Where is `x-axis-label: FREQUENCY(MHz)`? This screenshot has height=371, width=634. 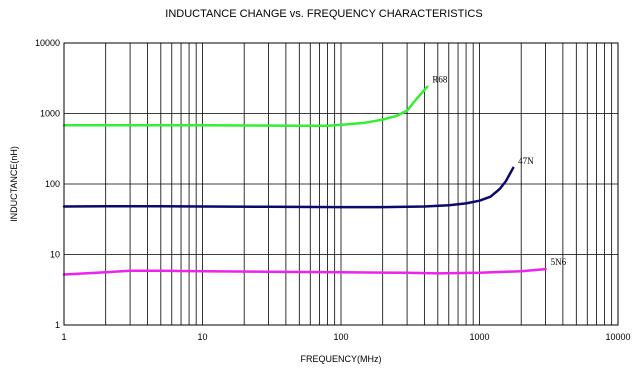
x-axis-label: FREQUENCY(MHz) is located at coordinates (341, 359).